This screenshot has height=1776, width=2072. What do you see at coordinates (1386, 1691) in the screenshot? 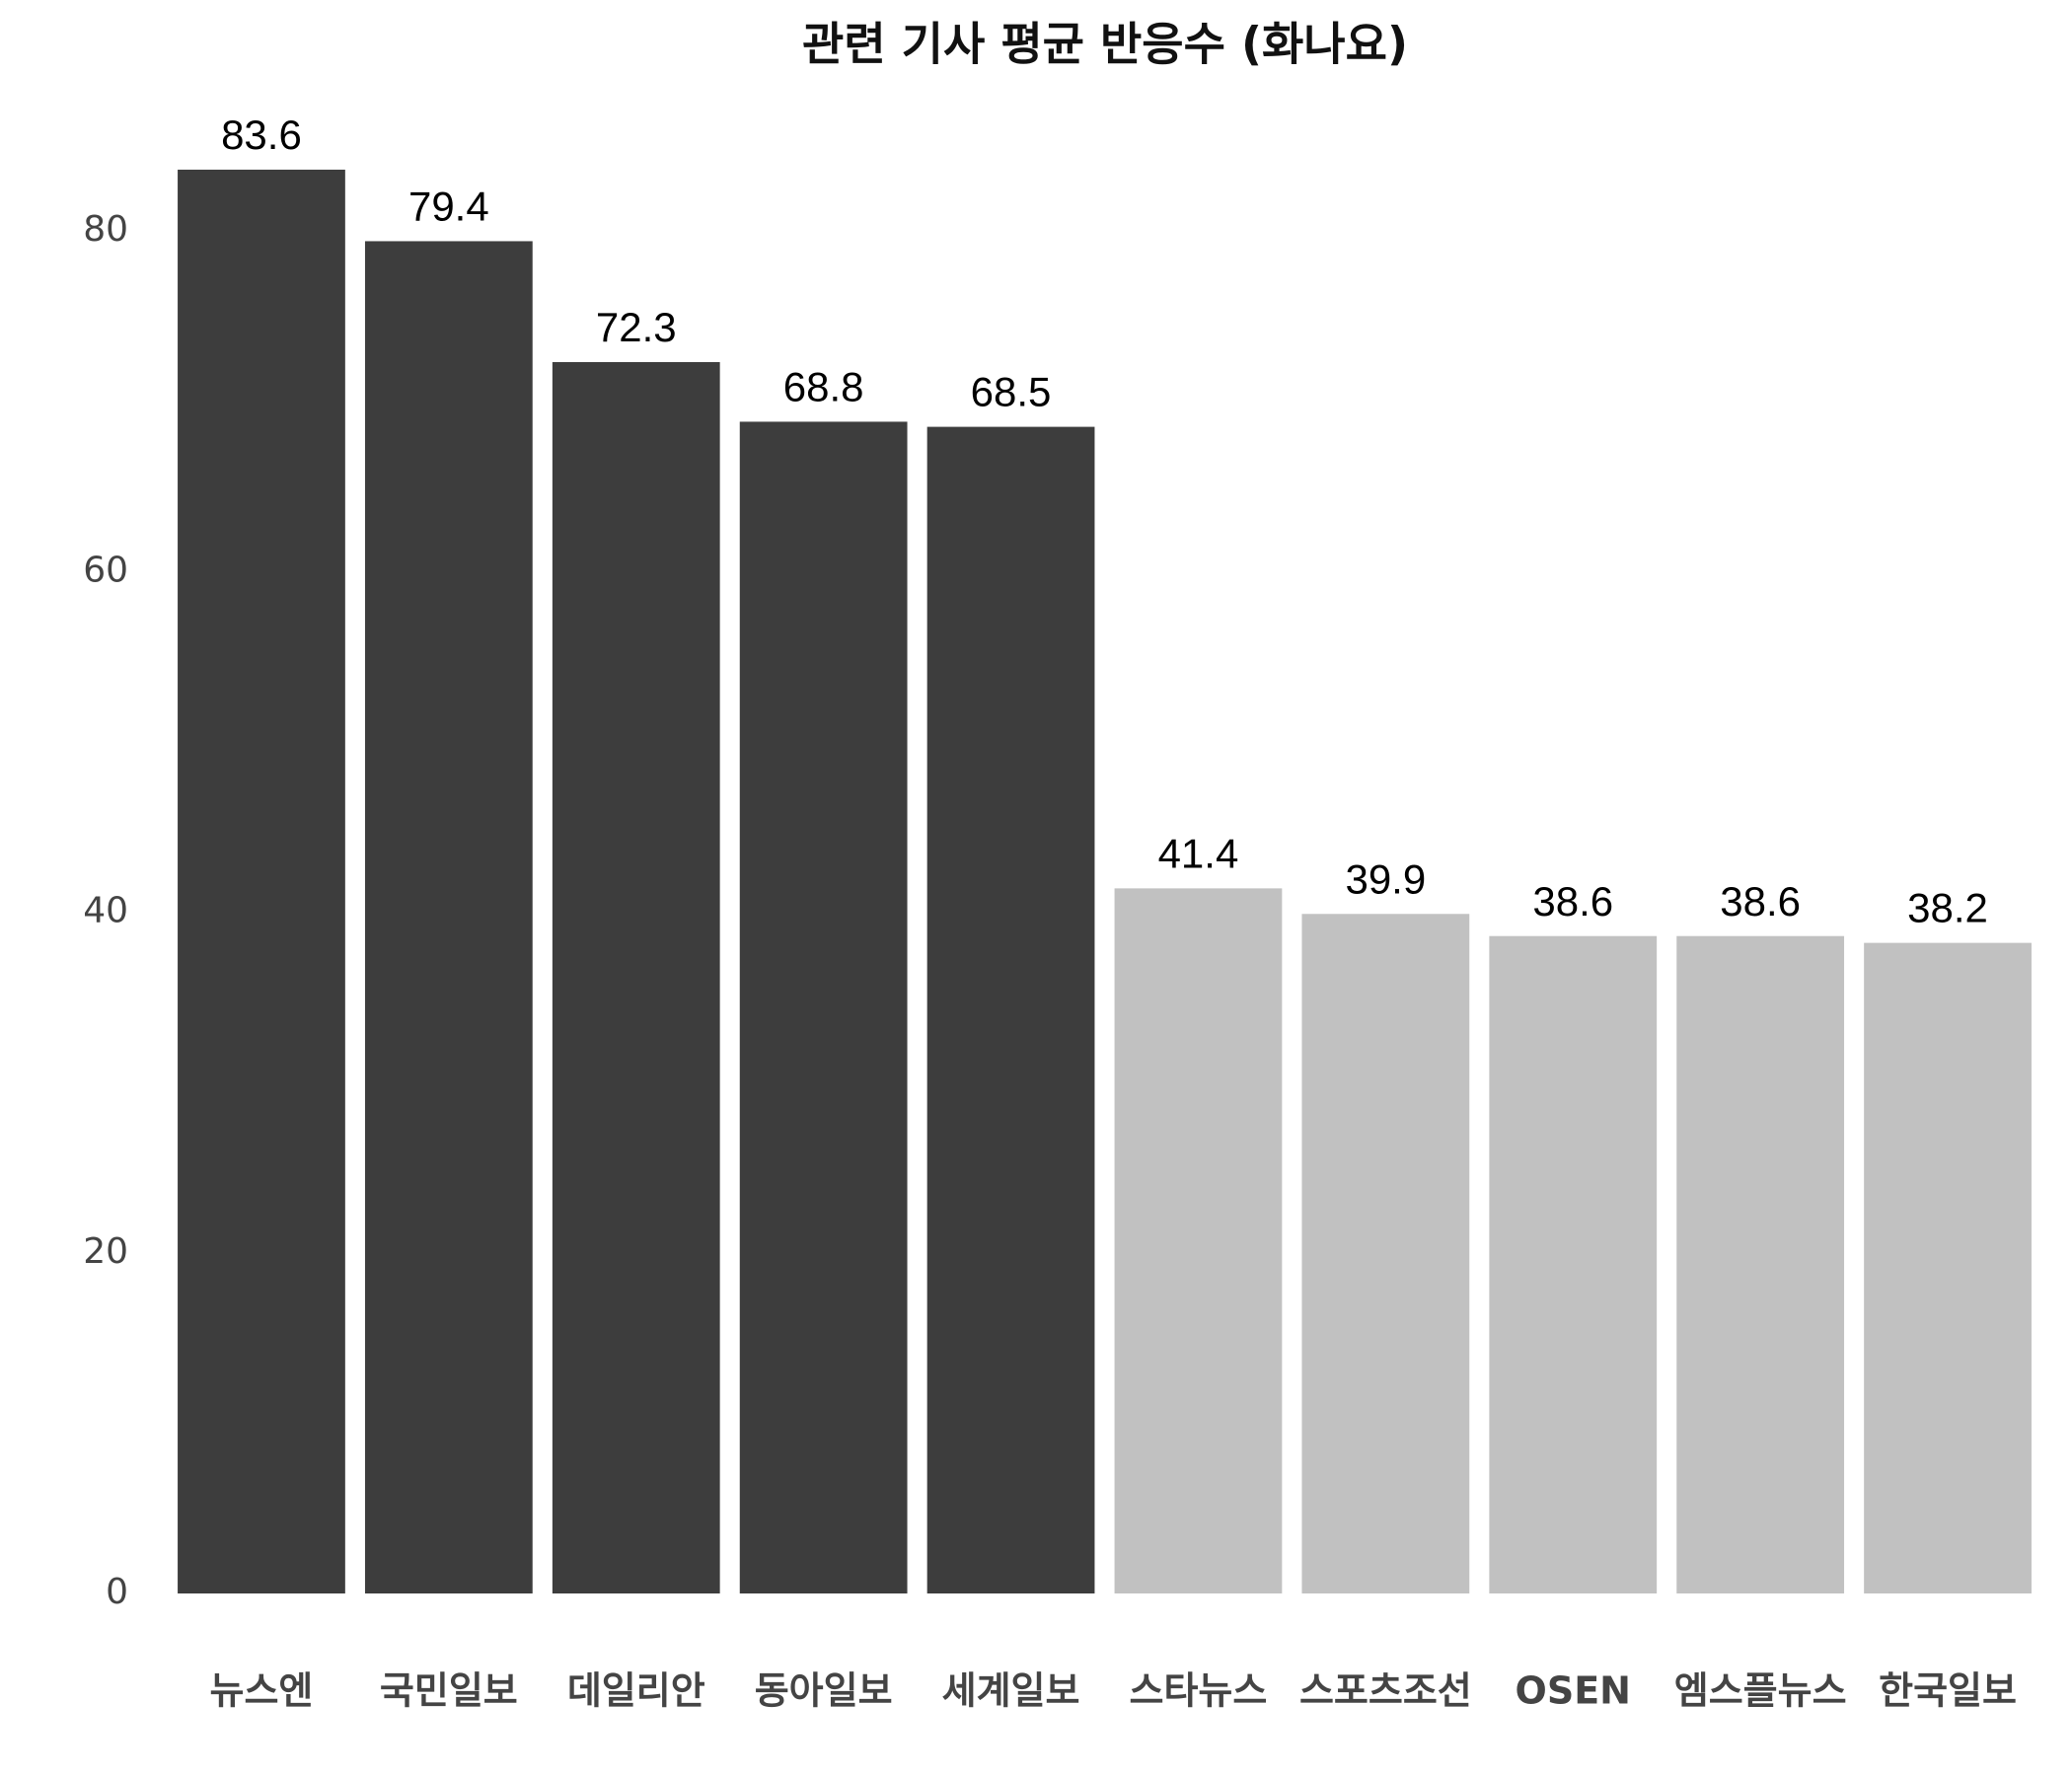
I see `x-tick-label: 스포츠조선` at bounding box center [1386, 1691].